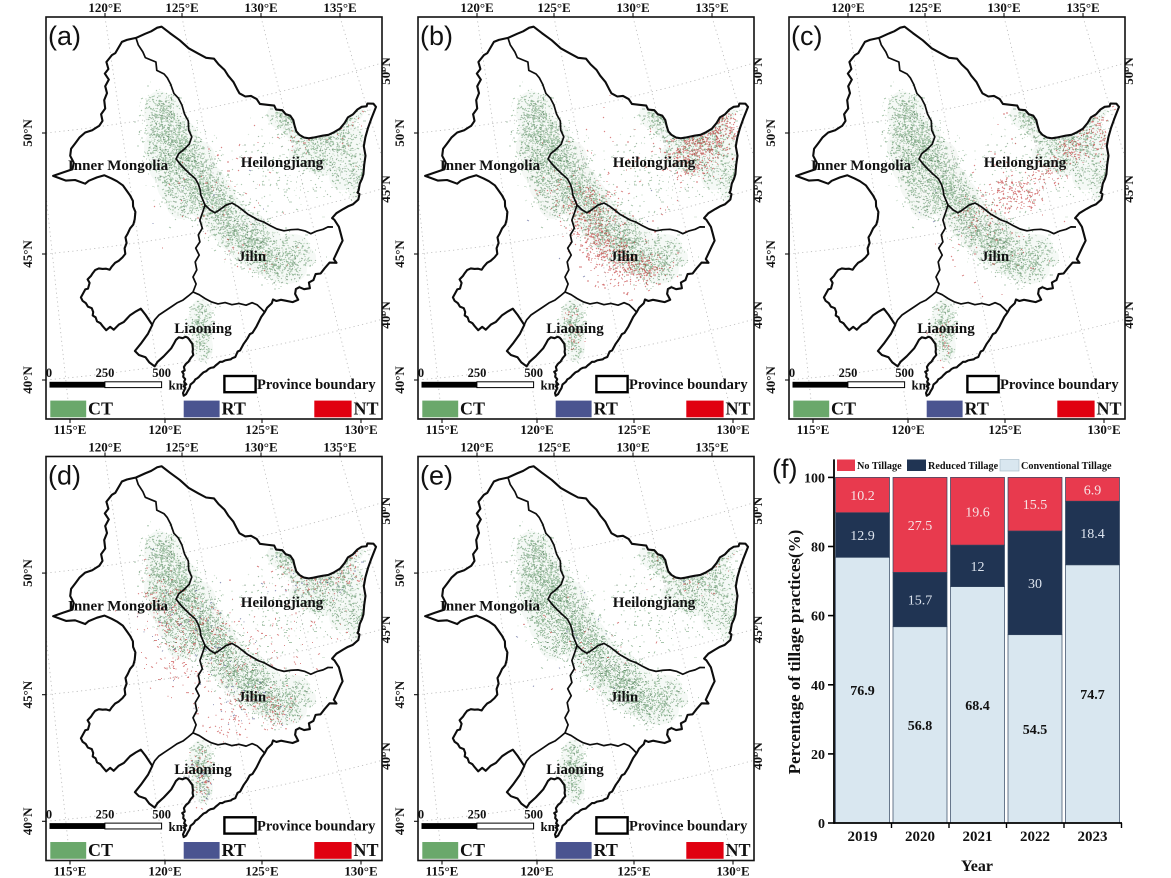  Describe the element at coordinates (1035, 584) in the screenshot. I see `svg-text: 30` at that location.